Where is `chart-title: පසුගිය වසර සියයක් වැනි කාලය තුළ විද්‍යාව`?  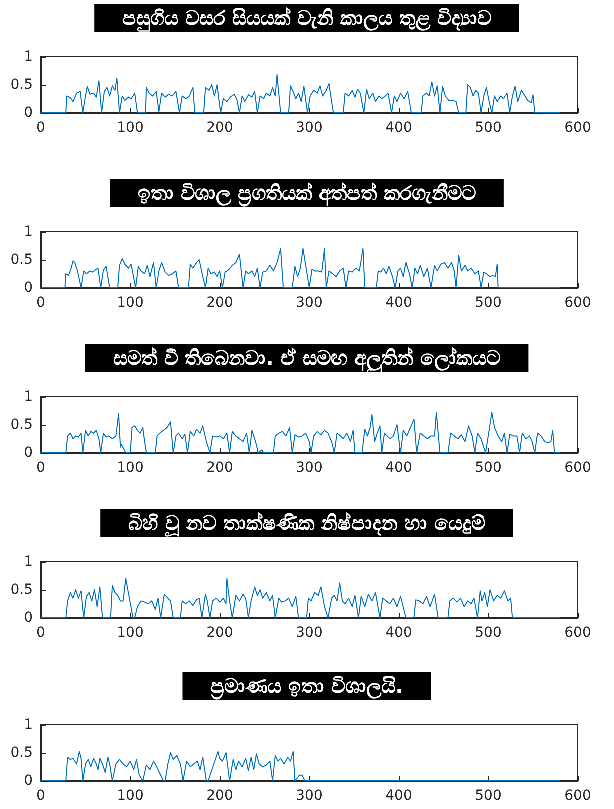 chart-title: පසුගිය වසර සියයක් වැනි කාලය තුළ විද්‍යාව is located at coordinates (307, 19).